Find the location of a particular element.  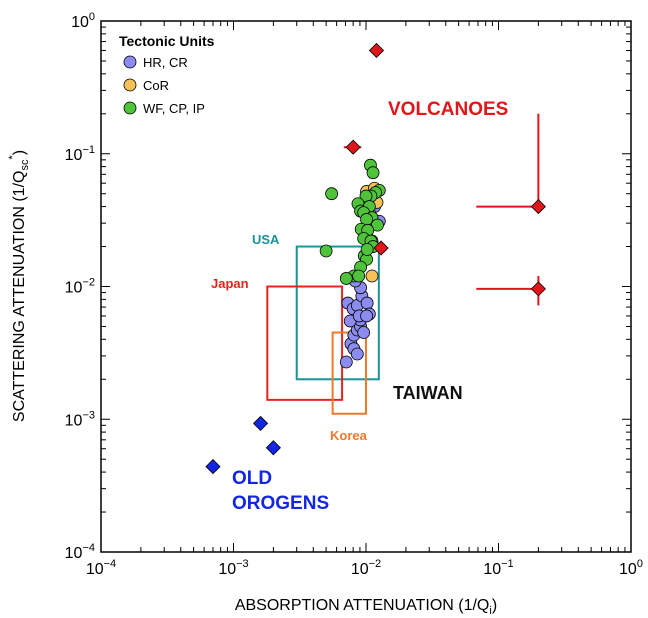

legend-marker-wf-cp-ip is located at coordinates (130, 108).